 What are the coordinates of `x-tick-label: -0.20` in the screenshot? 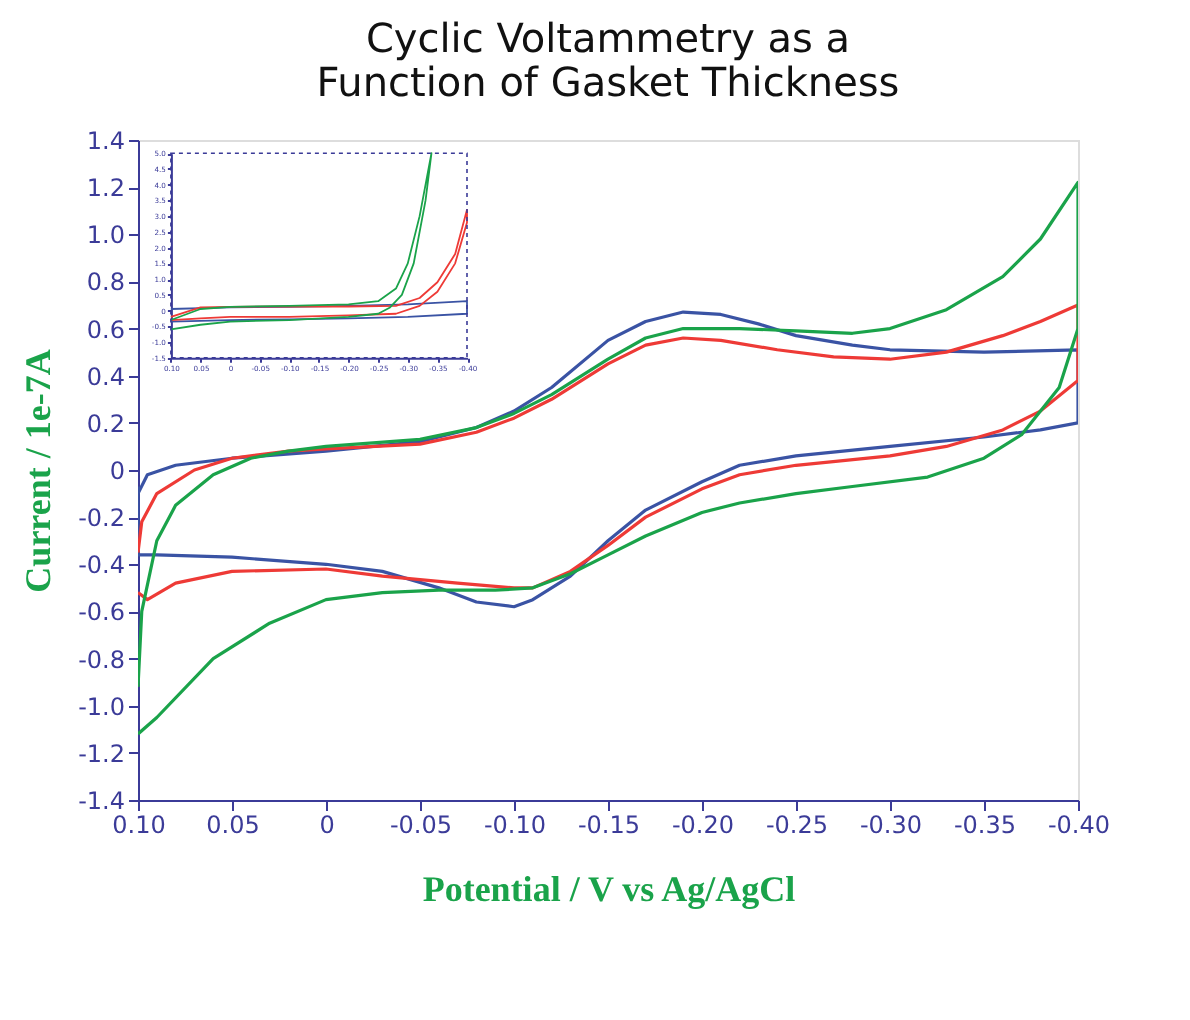 It's located at (703, 825).